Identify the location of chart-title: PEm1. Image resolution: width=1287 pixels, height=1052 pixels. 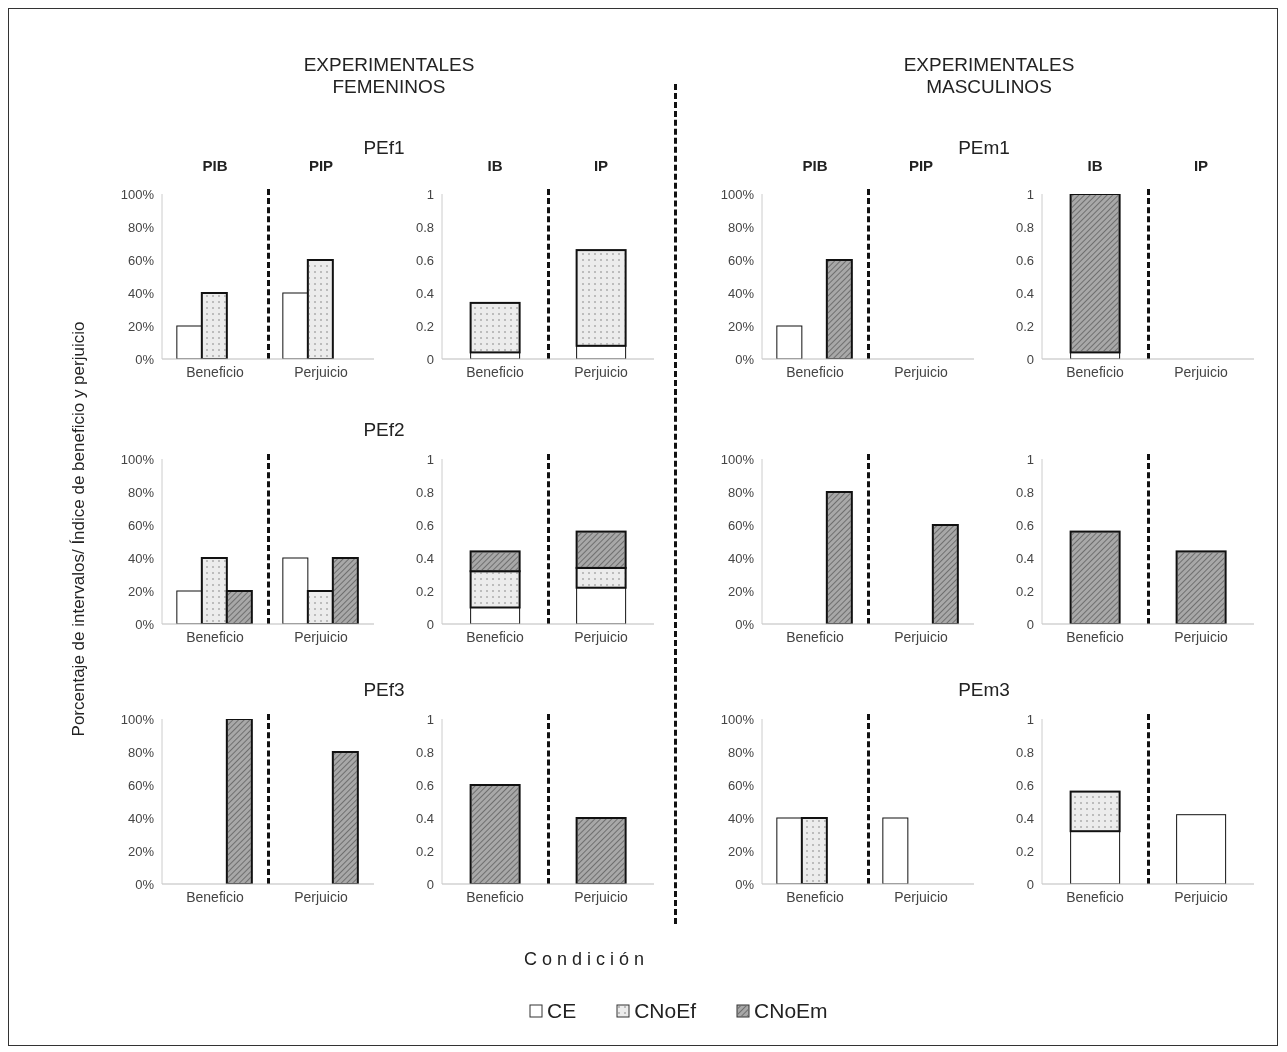
(984, 148).